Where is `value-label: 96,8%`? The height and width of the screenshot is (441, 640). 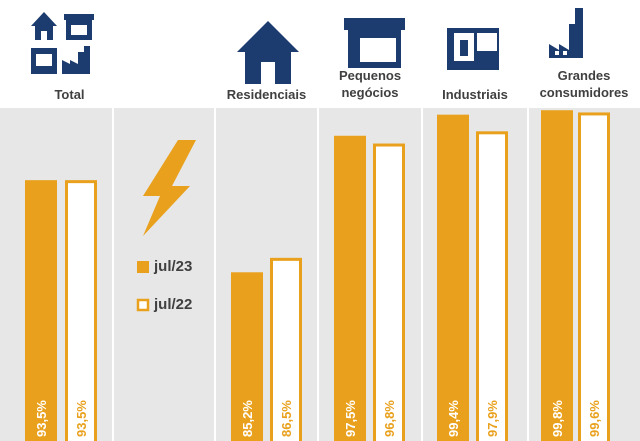
value-label: 96,8% is located at coordinates (389, 418).